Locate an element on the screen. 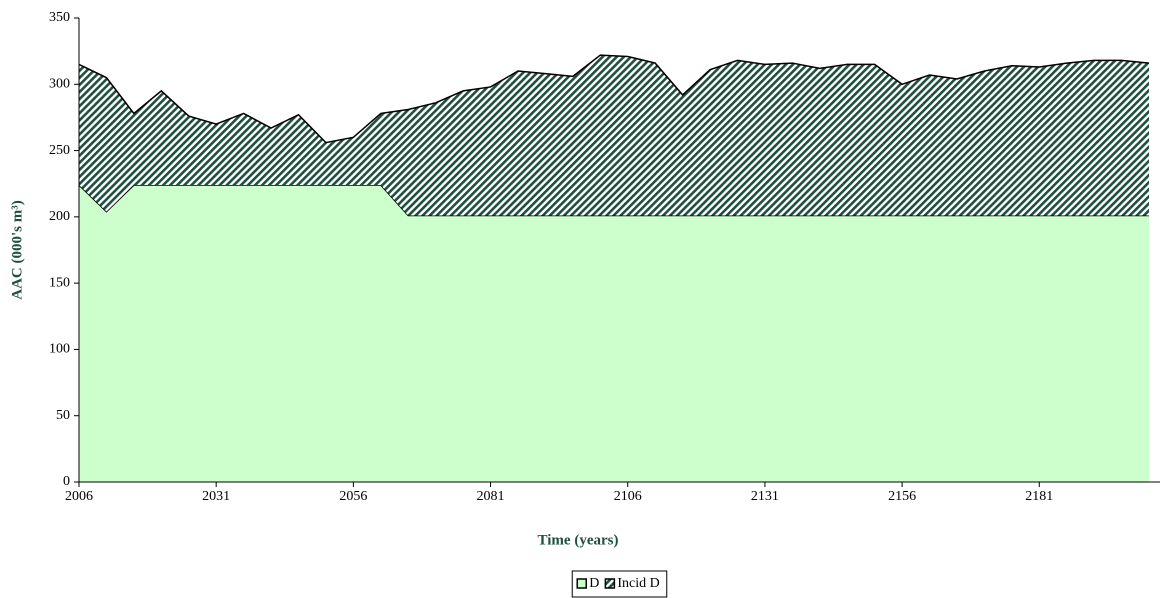 The width and height of the screenshot is (1161, 598). y-tick-label: 150 is located at coordinates (59, 282).